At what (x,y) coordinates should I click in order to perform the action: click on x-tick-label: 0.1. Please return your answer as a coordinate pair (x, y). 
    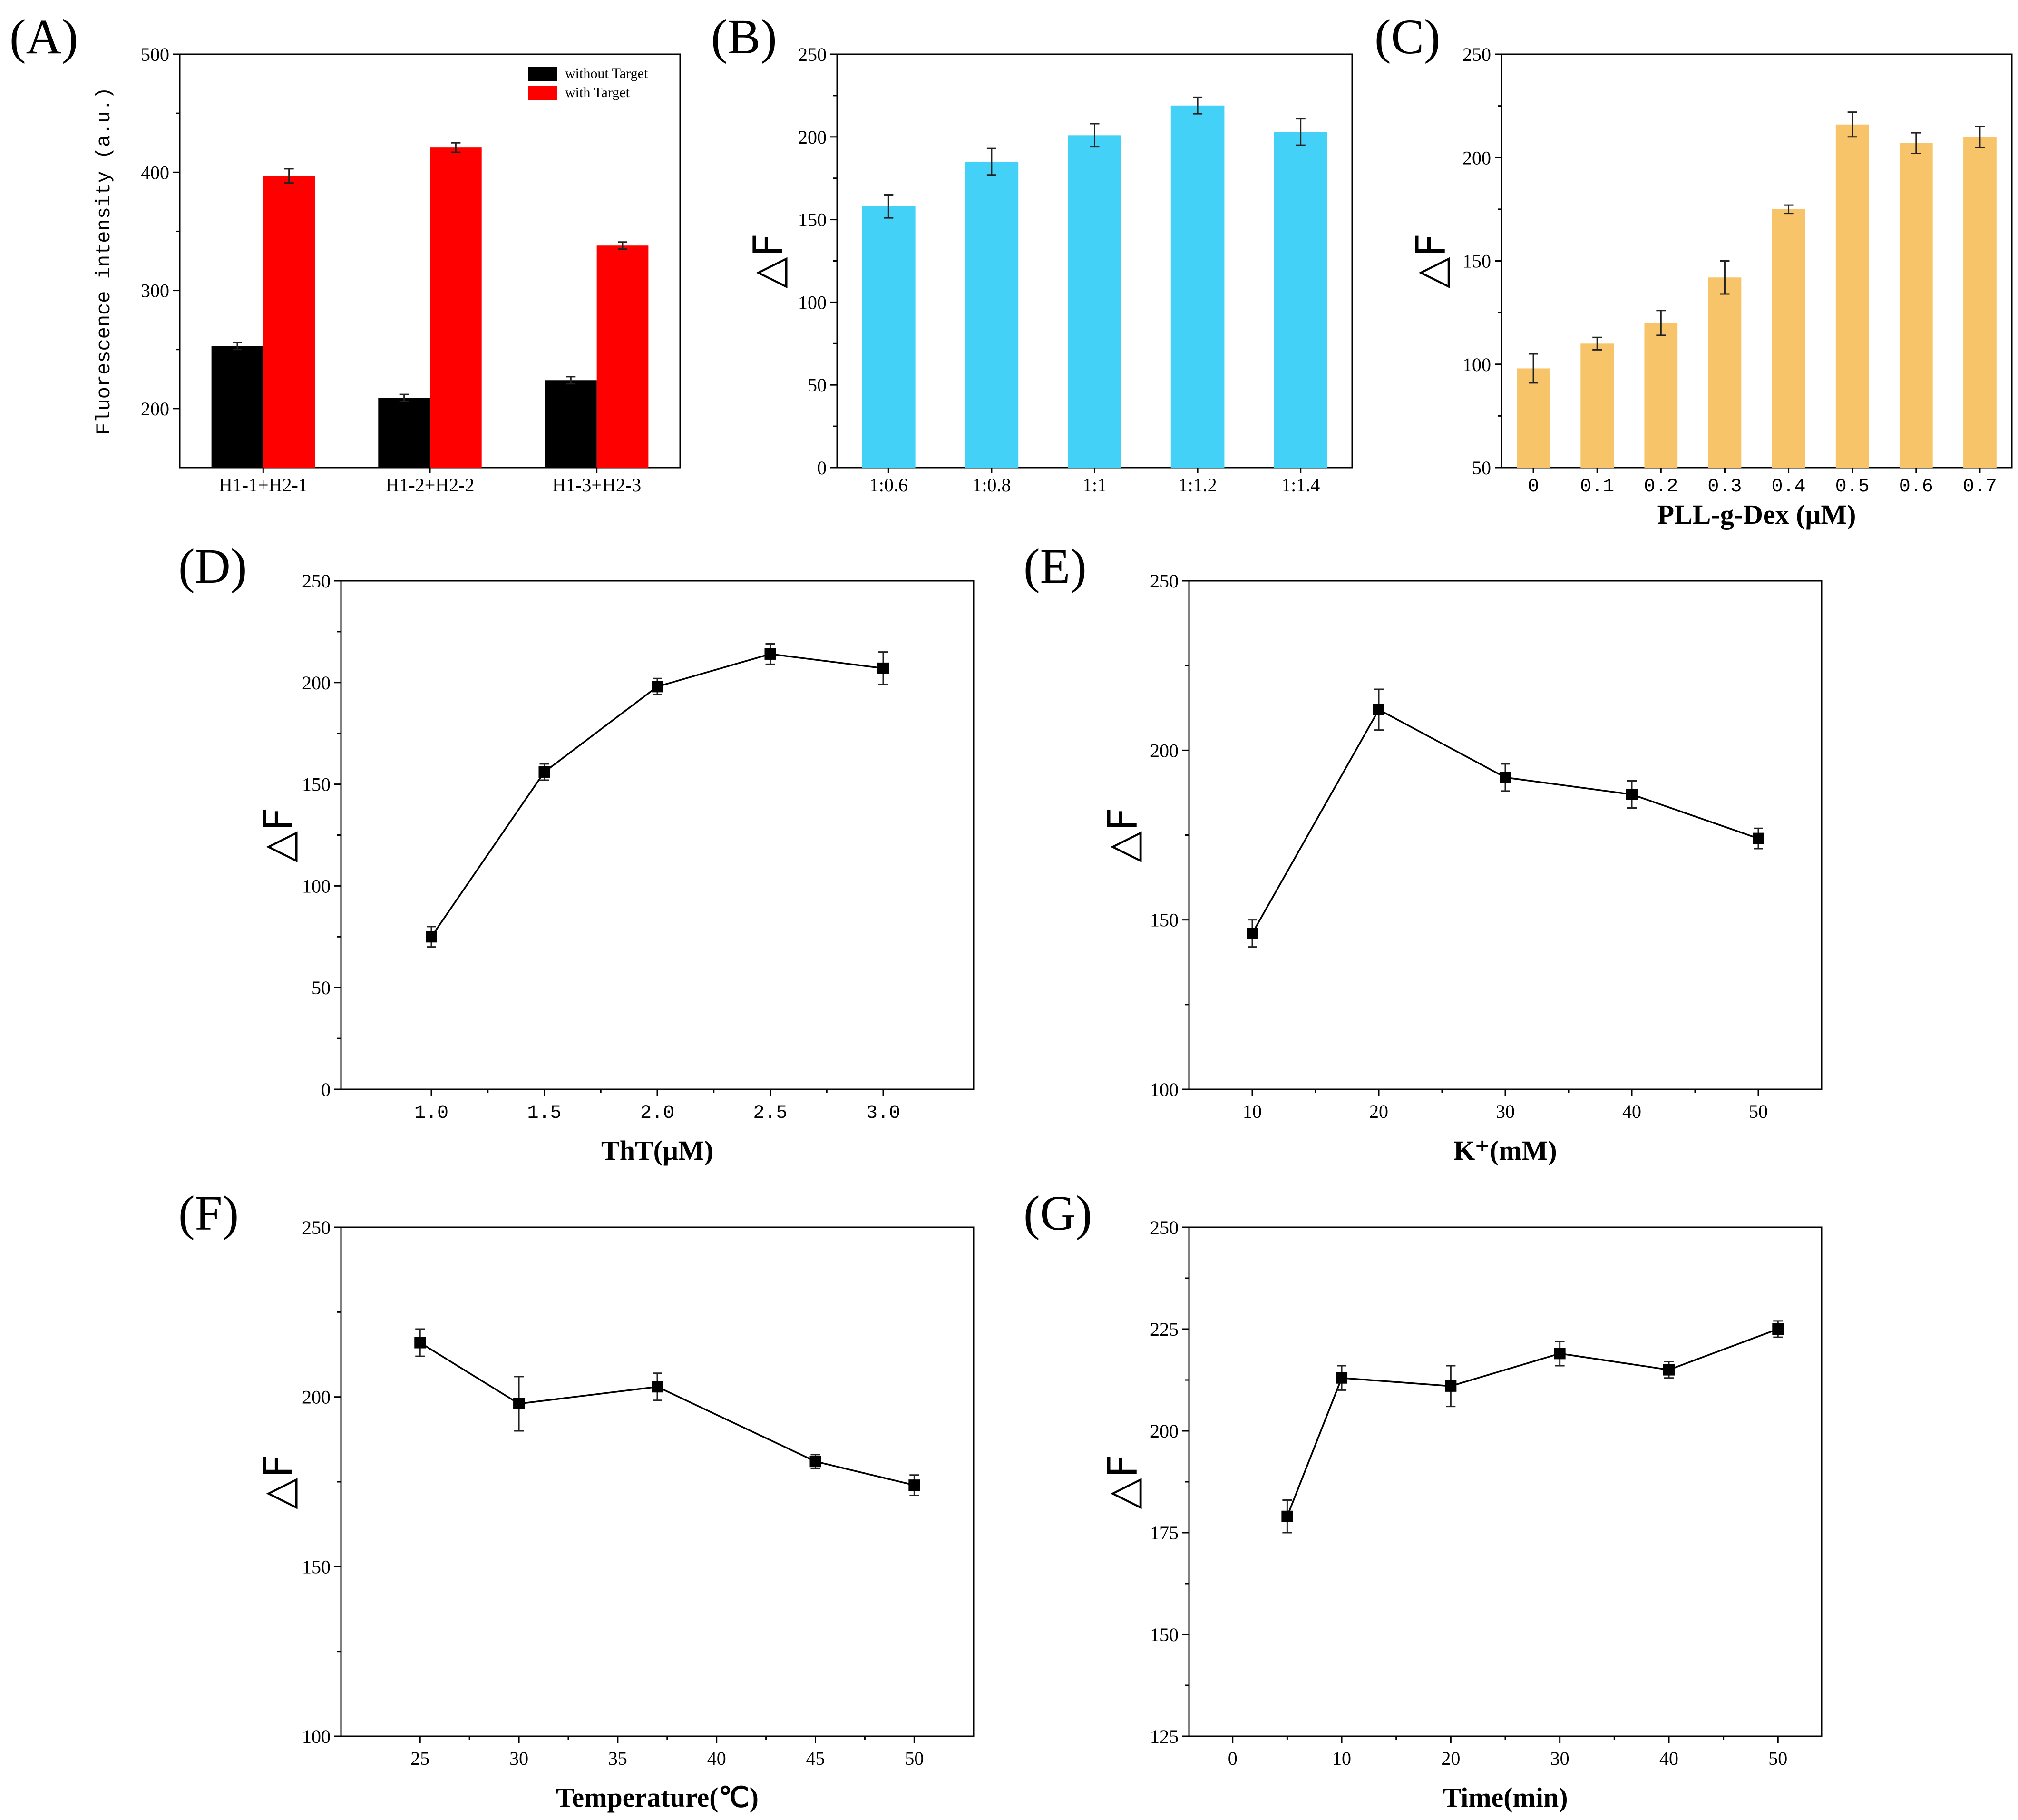
    Looking at the image, I should click on (1597, 487).